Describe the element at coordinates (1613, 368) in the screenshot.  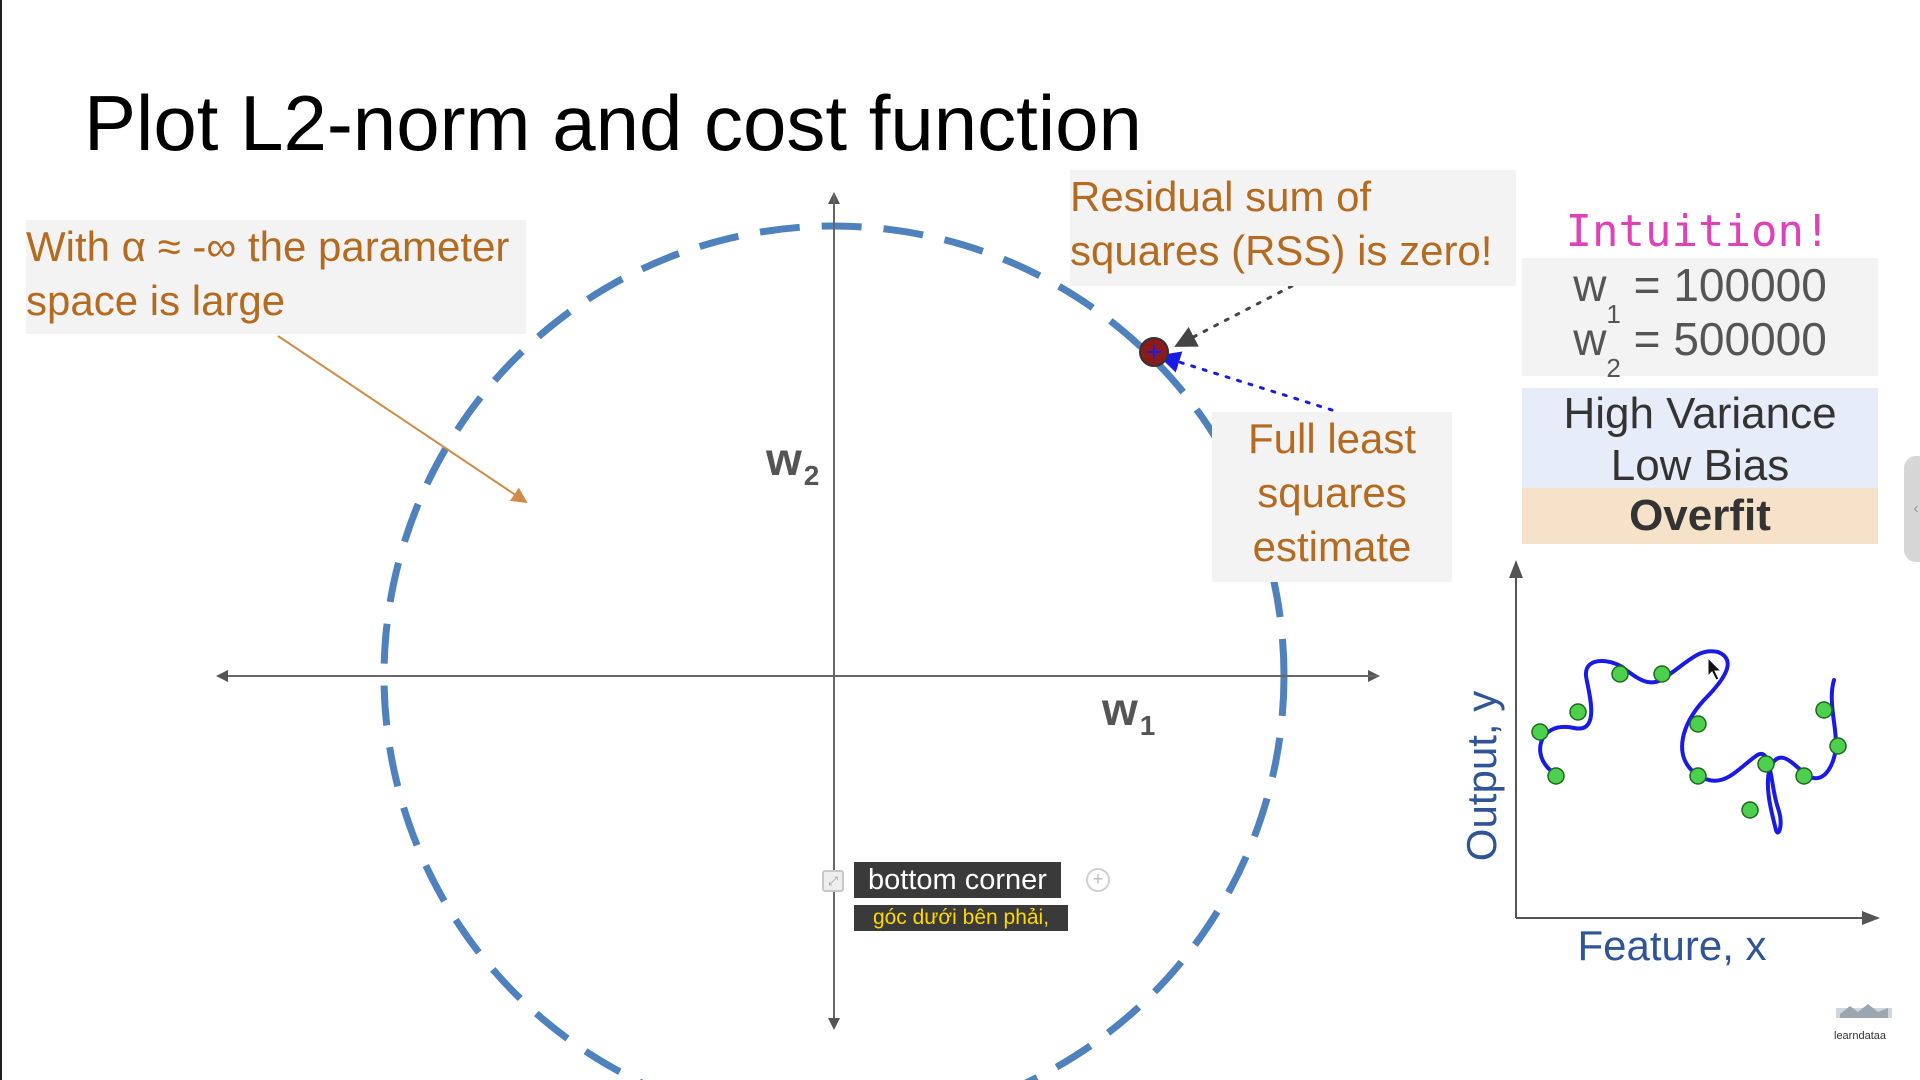
I see `w2-sub: 2` at that location.